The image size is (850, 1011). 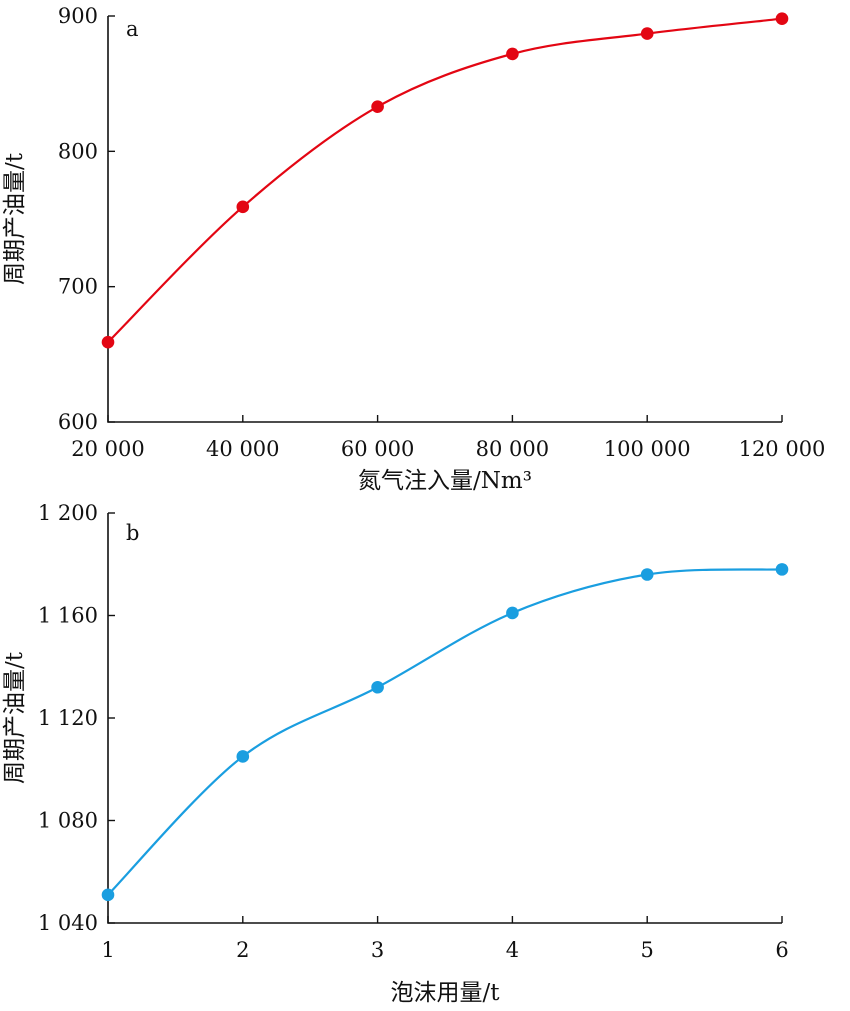 I want to click on x-tick-label: 60 000, so click(x=377, y=449).